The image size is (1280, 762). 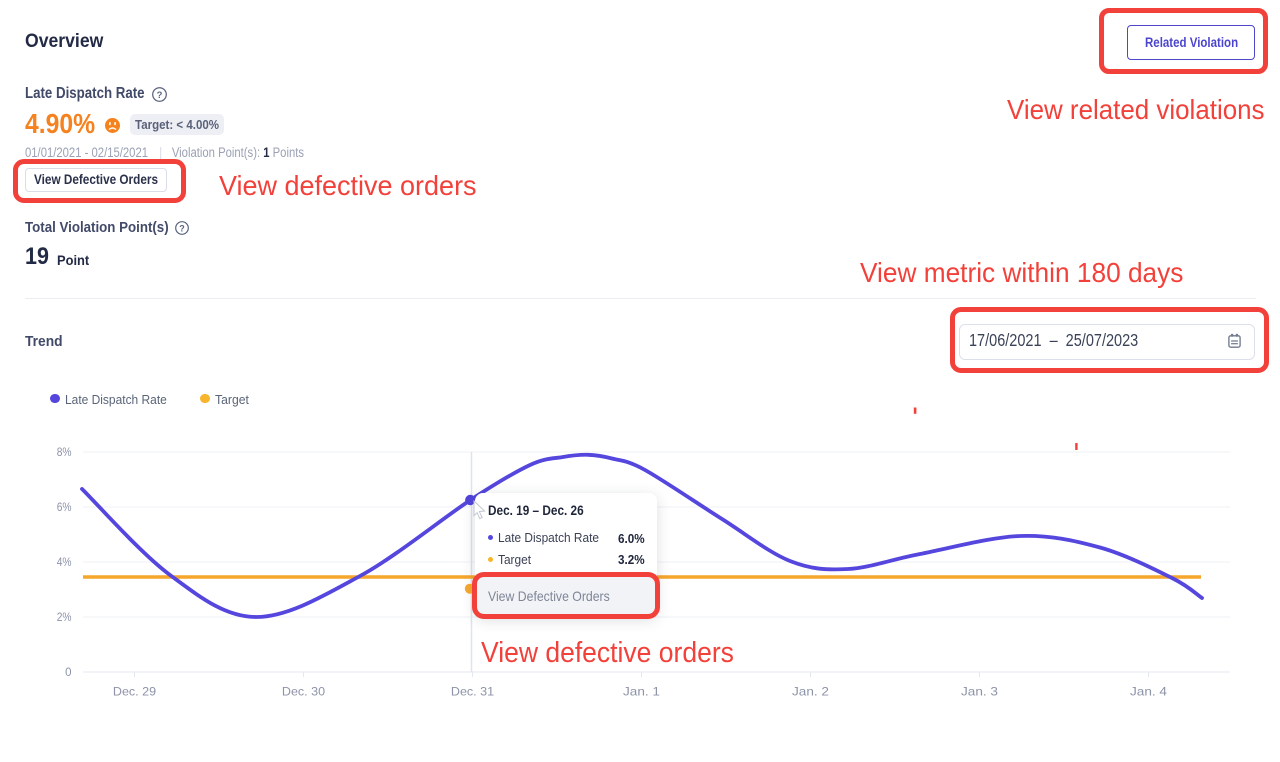 I want to click on svg-text: Jan. 2, so click(x=810, y=692).